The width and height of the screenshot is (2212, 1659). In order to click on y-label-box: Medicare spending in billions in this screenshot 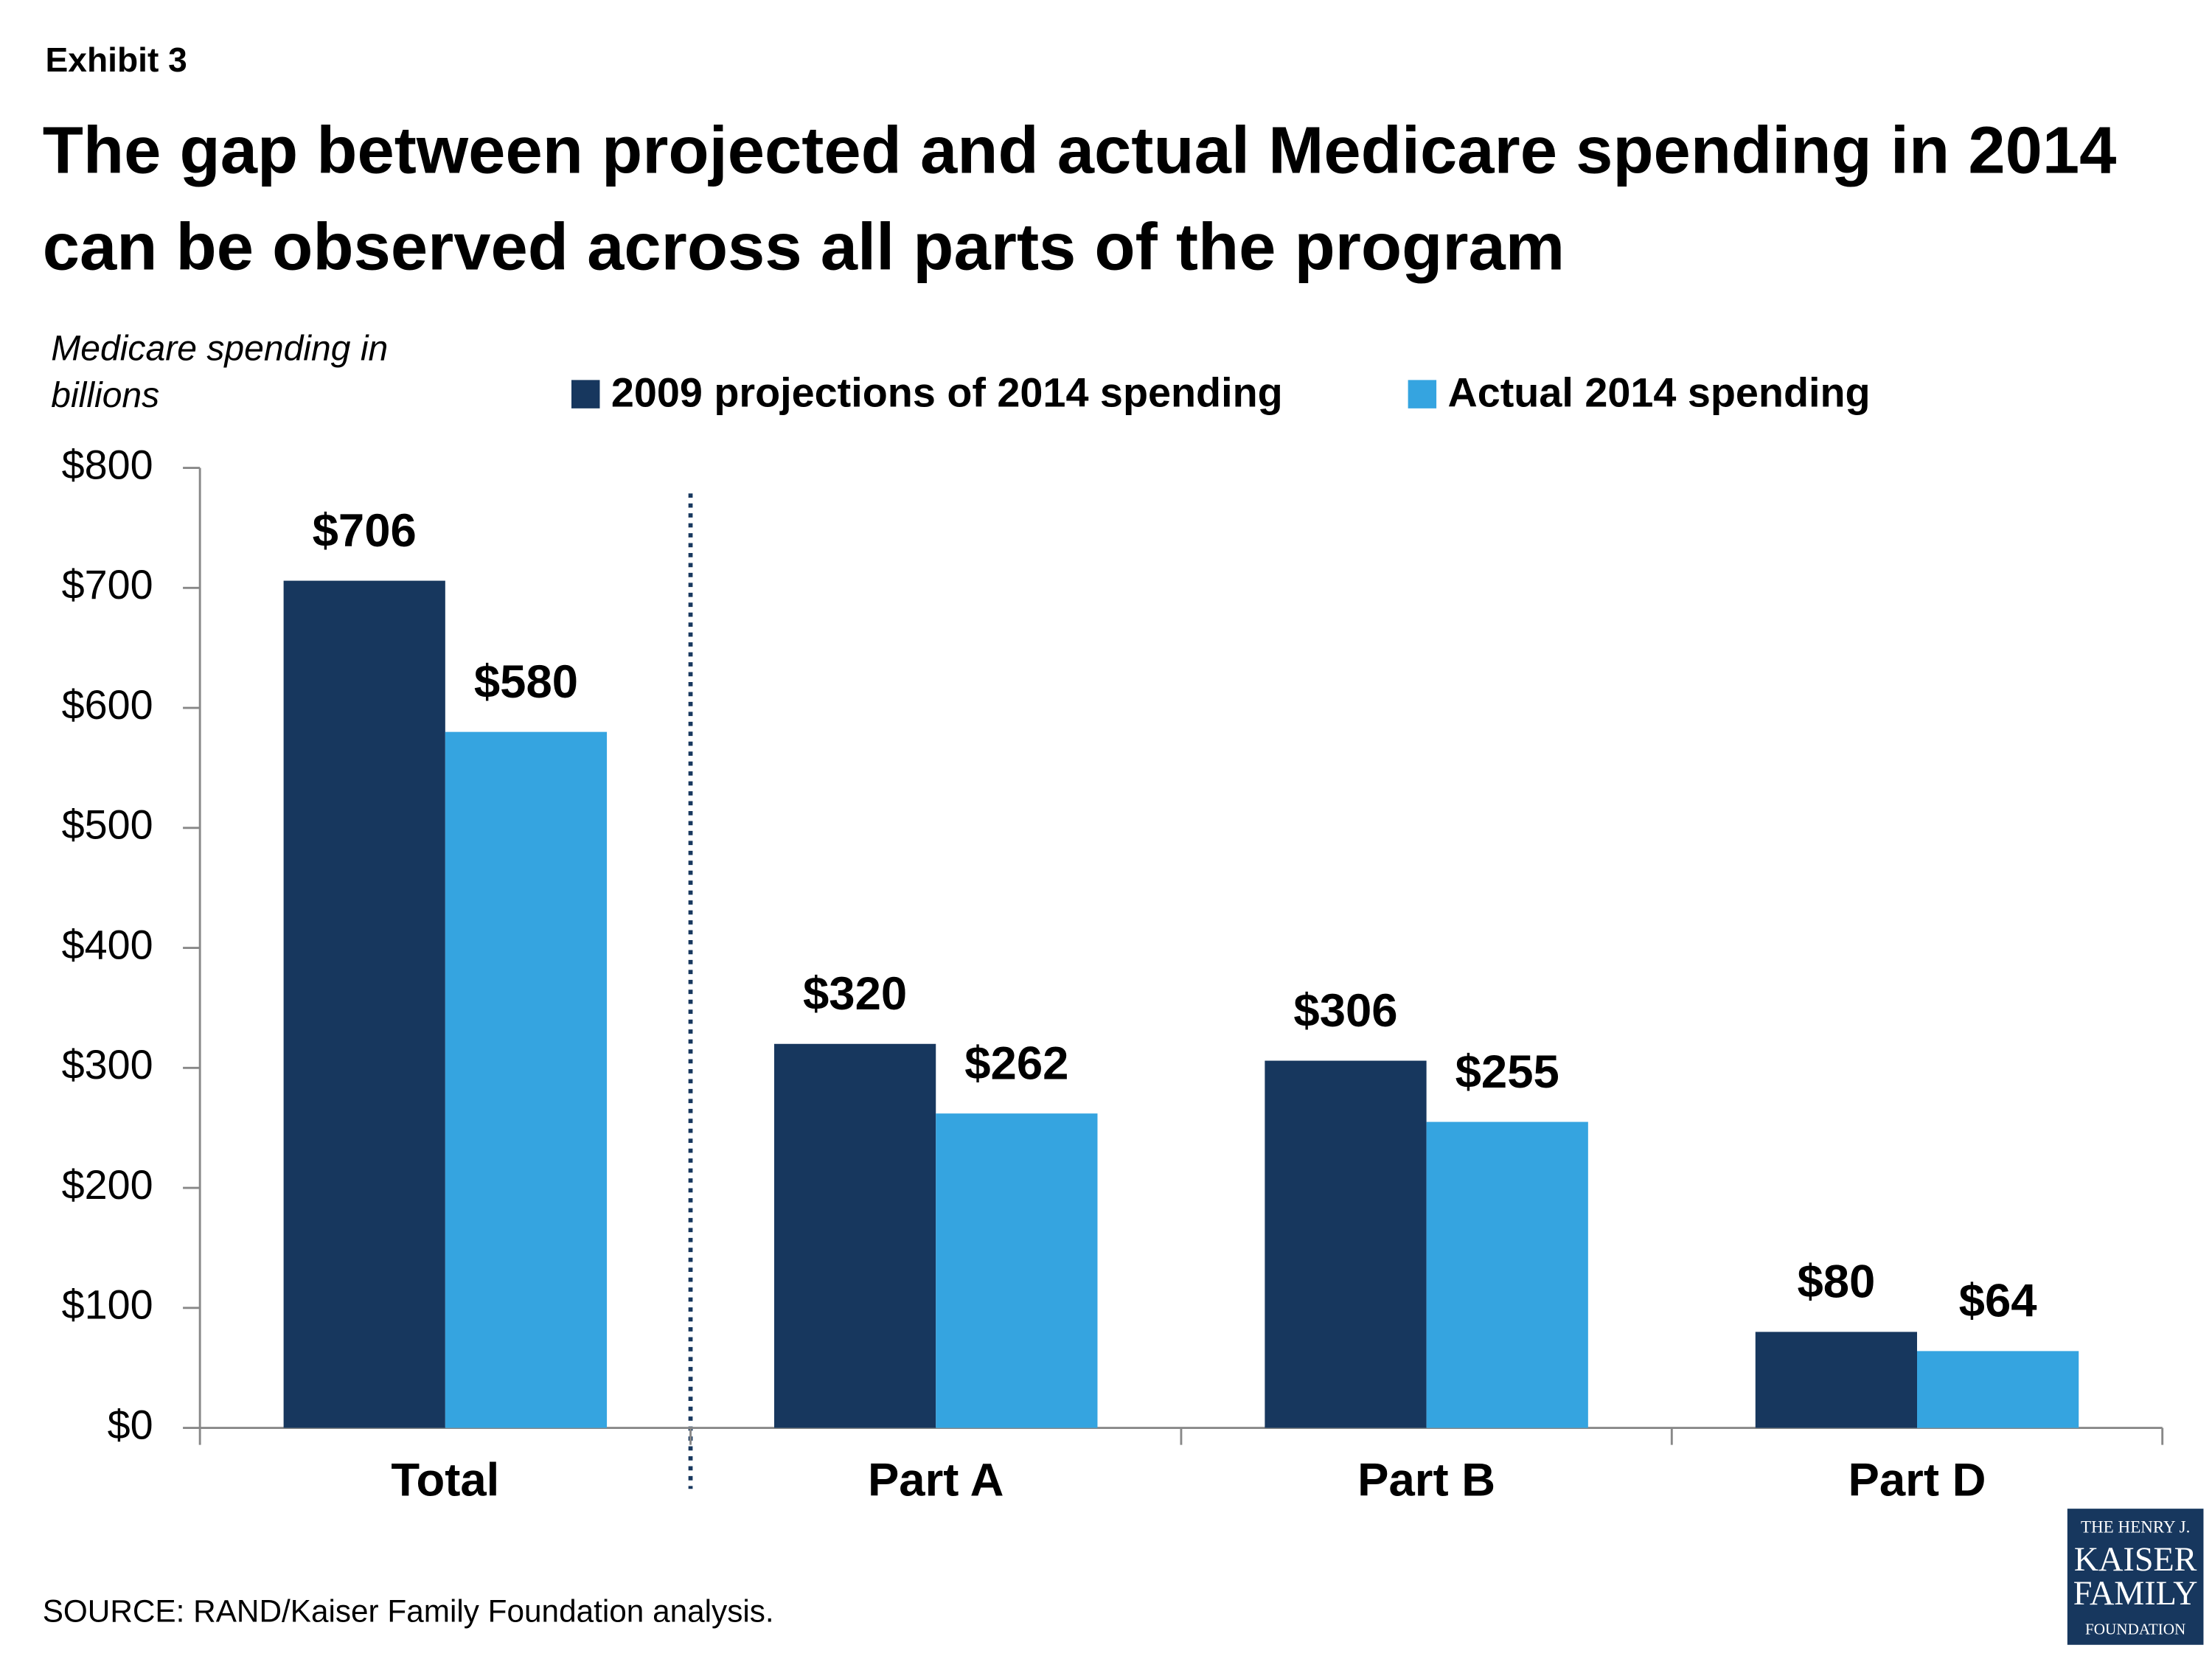, I will do `click(220, 372)`.